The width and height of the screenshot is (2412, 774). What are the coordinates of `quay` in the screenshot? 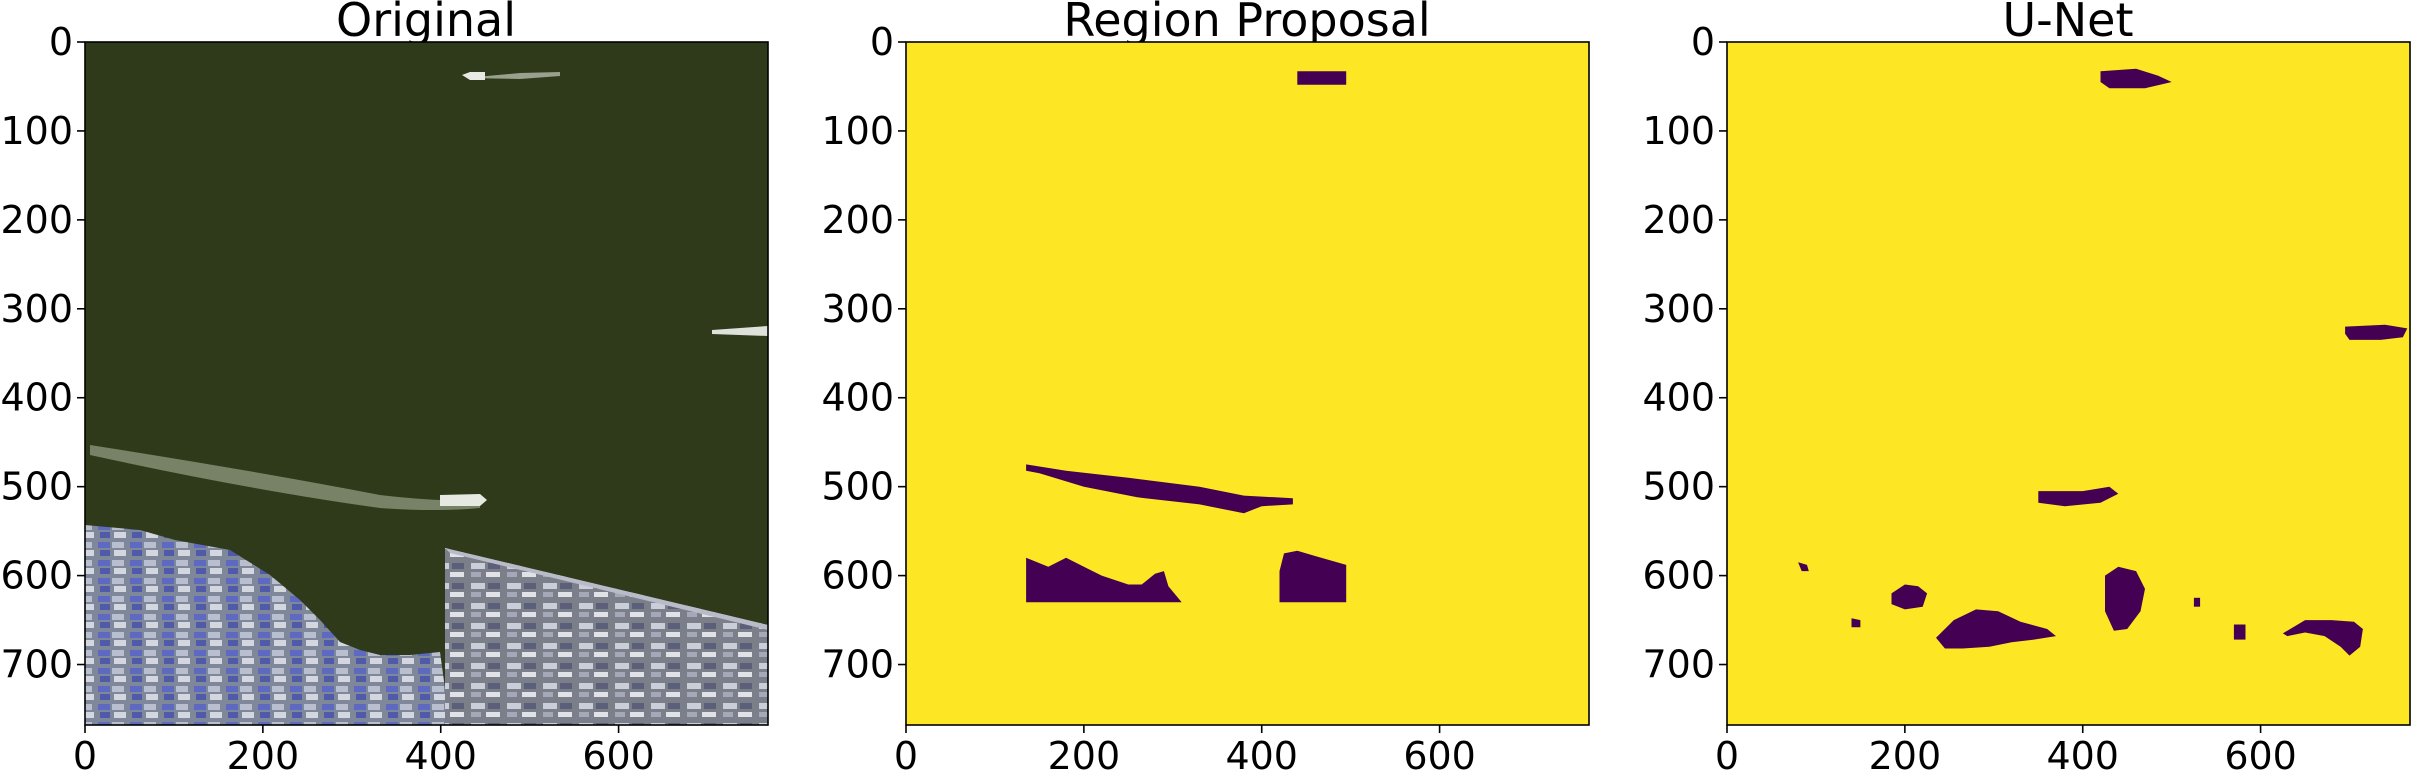 It's located at (606, 636).